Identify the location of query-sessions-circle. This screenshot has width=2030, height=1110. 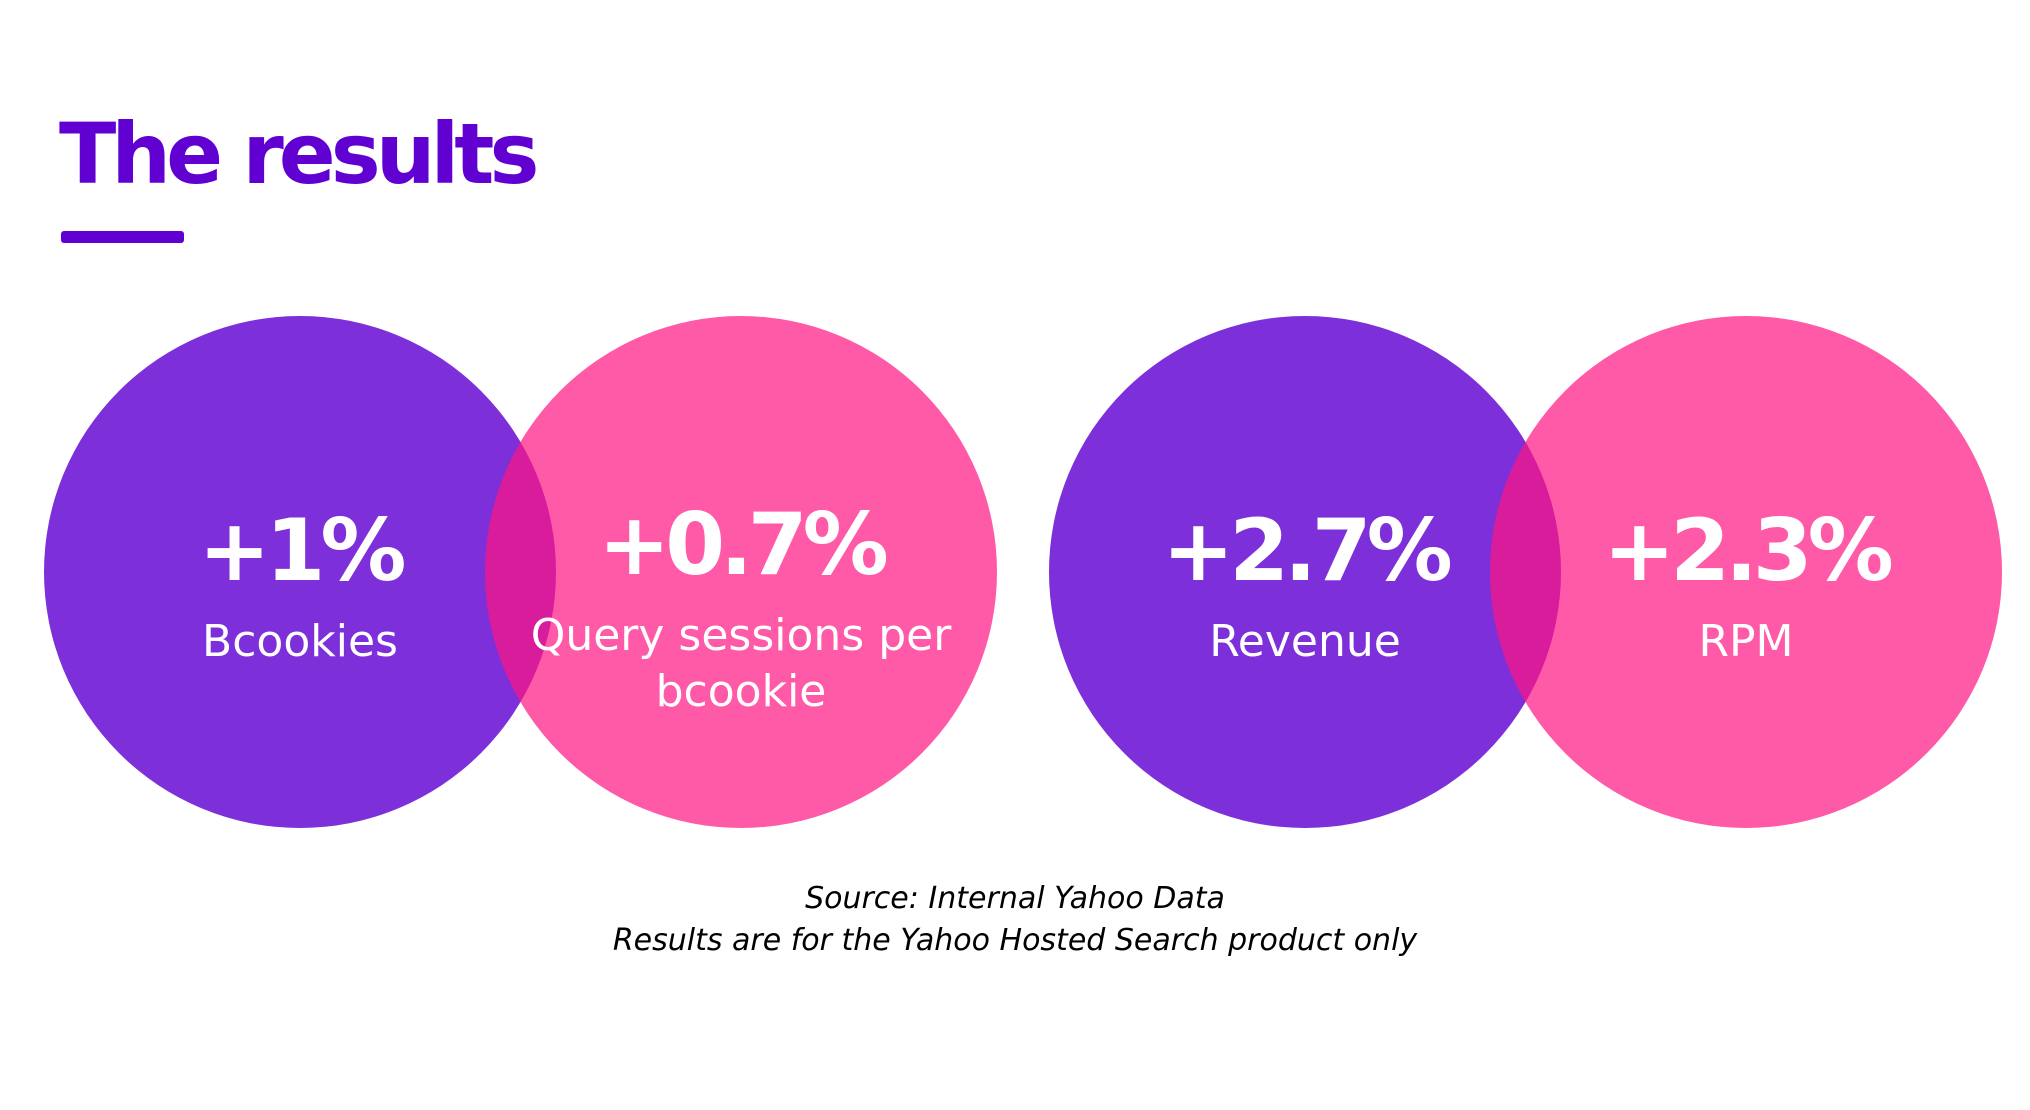
(741, 572).